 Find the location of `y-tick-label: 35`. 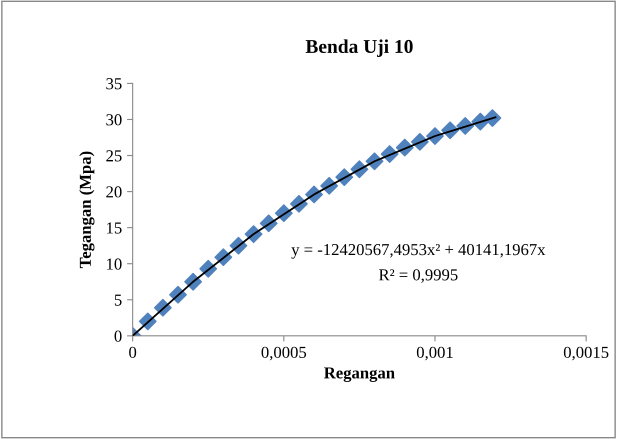

y-tick-label: 35 is located at coordinates (114, 84).